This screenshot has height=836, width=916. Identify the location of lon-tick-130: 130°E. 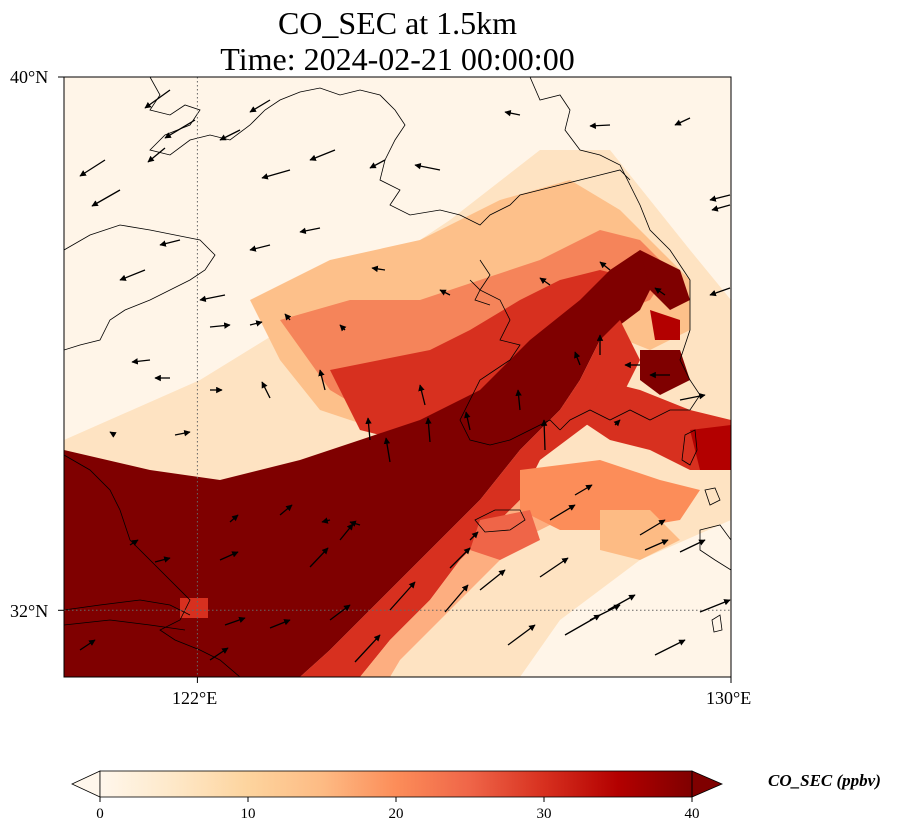
(729, 698).